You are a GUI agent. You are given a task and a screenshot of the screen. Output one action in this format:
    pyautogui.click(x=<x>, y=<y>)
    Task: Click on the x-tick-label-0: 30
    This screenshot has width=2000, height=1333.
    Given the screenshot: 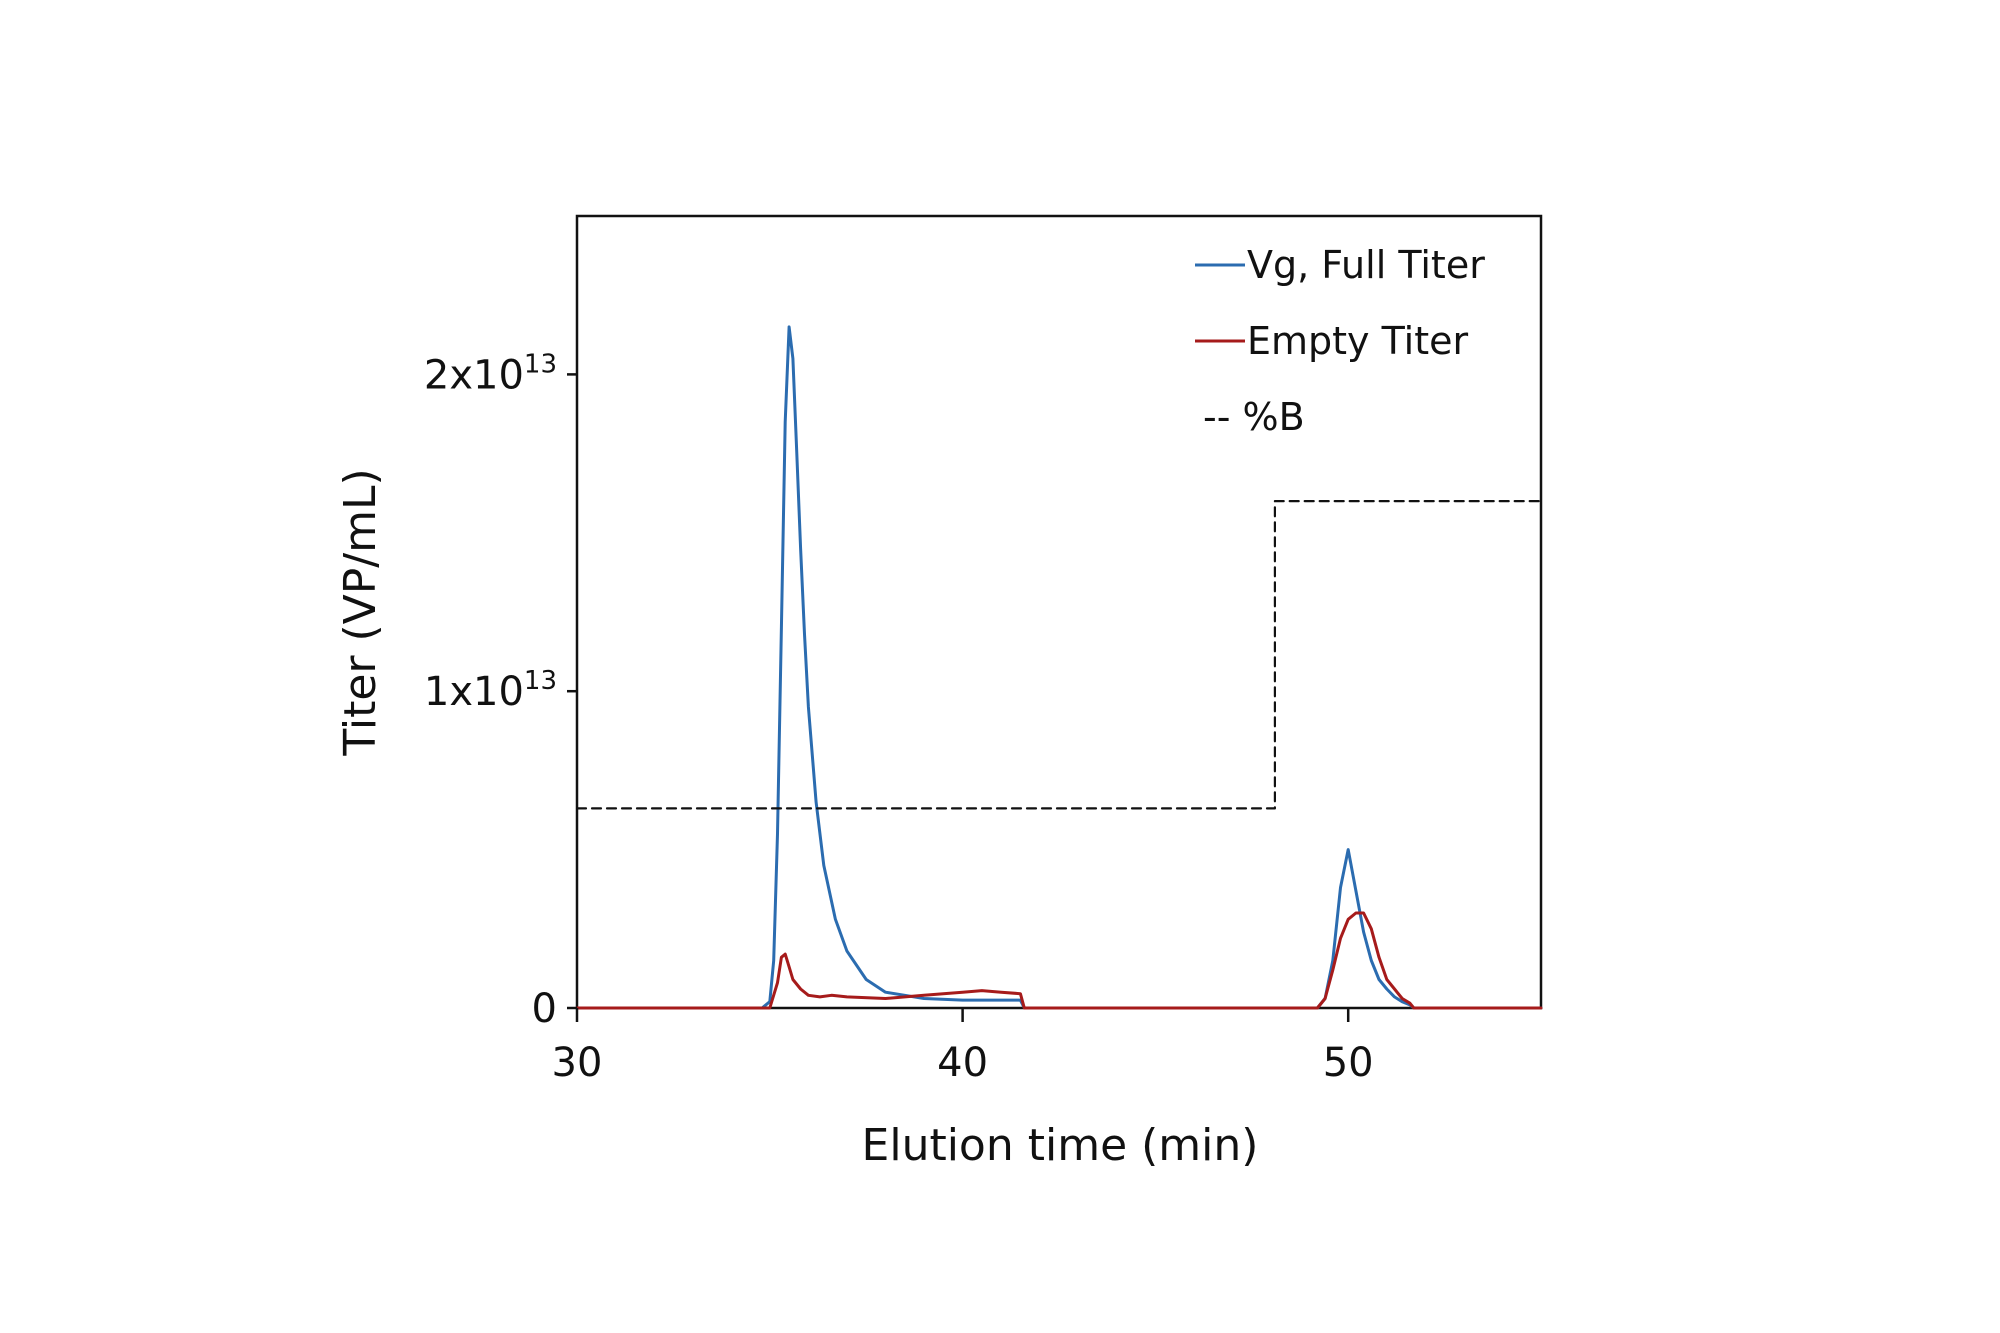 What is the action you would take?
    pyautogui.click(x=577, y=1063)
    